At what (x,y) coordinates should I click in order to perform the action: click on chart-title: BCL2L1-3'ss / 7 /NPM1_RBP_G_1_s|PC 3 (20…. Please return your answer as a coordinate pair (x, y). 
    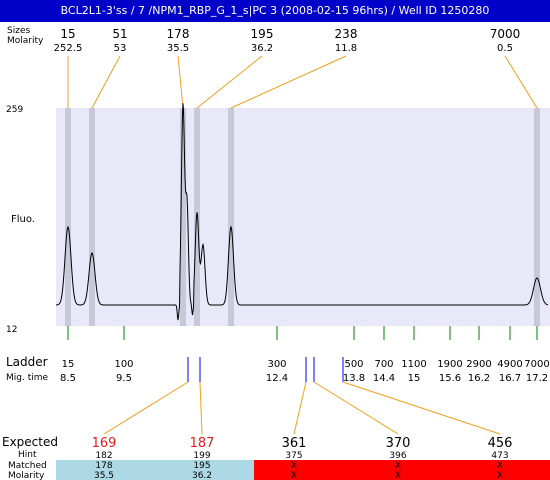
    Looking at the image, I should click on (275, 11).